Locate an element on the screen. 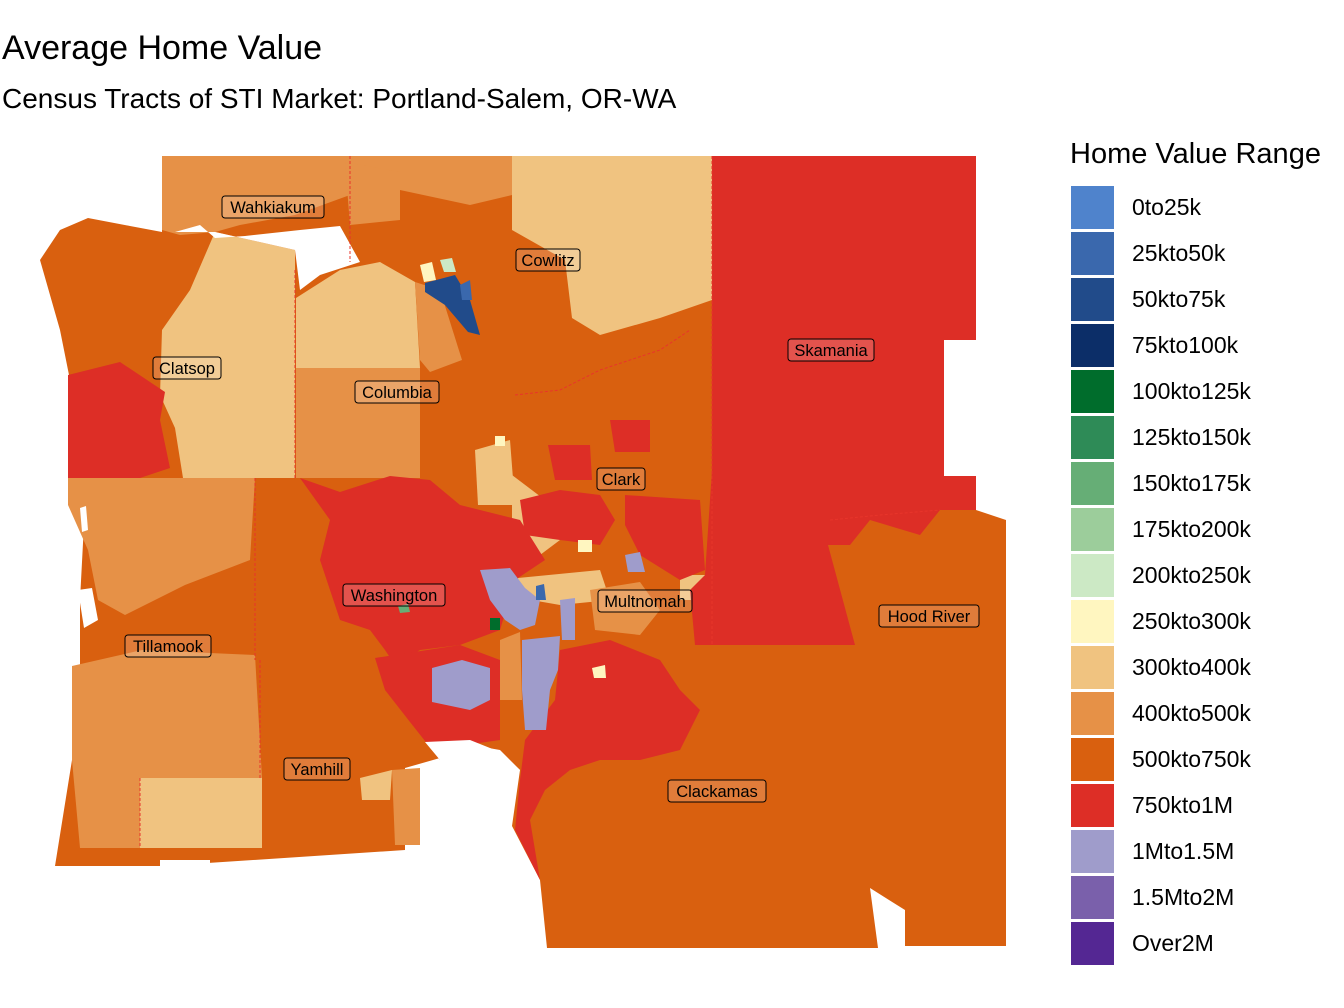  legend-item: 300kto400k is located at coordinates (1207, 669).